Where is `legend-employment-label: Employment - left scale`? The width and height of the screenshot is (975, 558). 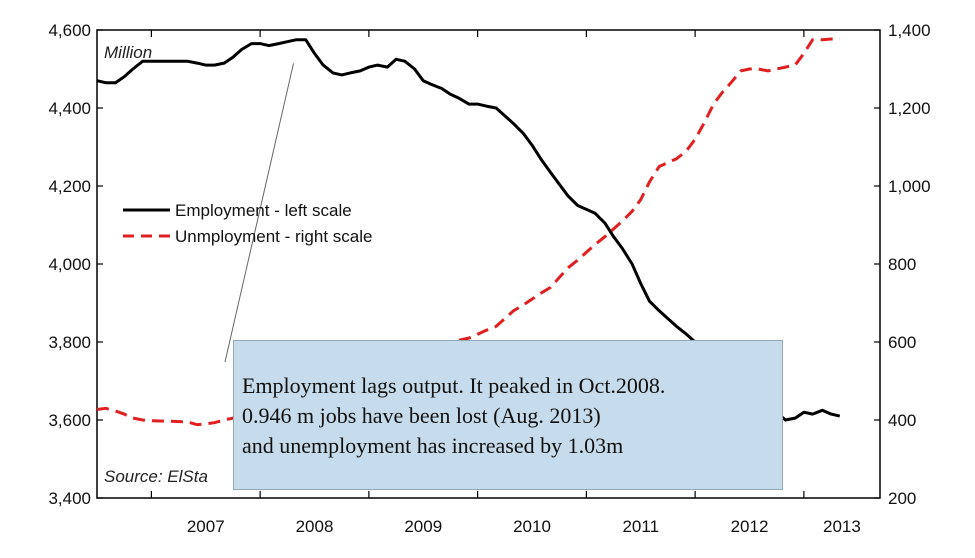 legend-employment-label: Employment - left scale is located at coordinates (263, 210).